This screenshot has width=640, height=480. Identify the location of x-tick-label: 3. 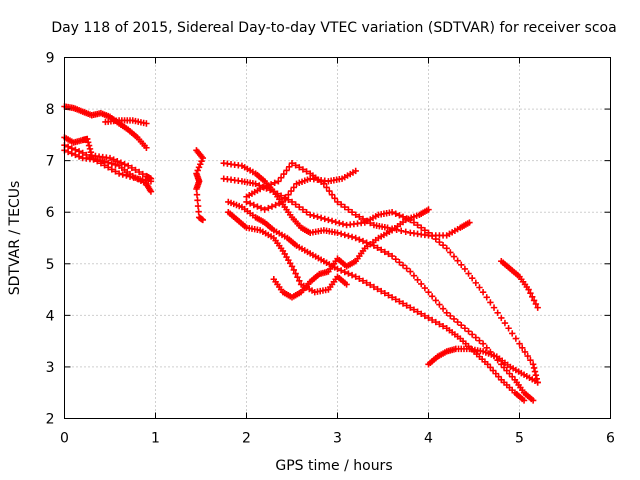
(337, 439).